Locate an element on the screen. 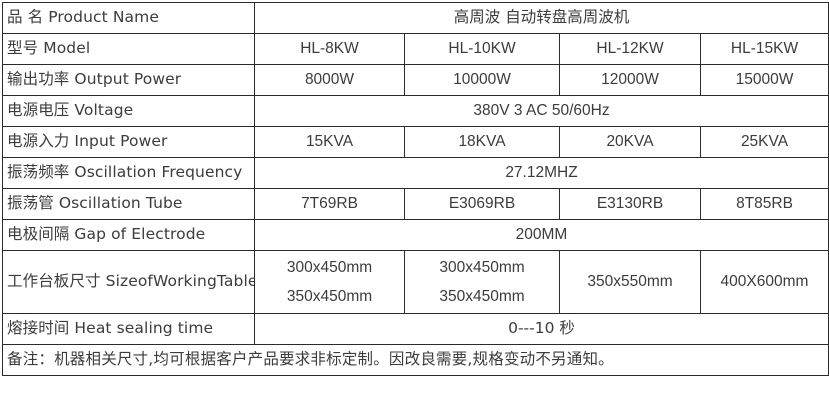 Image resolution: width=829 pixels, height=406 pixels. input-power-value-col3: 20KVA is located at coordinates (630, 142).